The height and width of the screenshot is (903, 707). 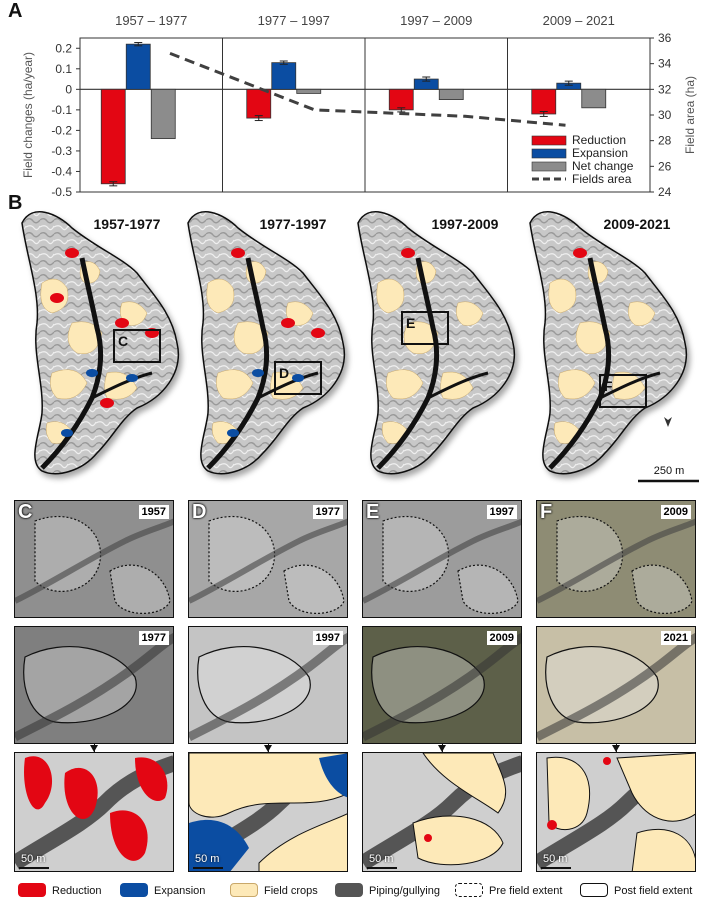 What do you see at coordinates (137, 346) in the screenshot?
I see `inset-box-c` at bounding box center [137, 346].